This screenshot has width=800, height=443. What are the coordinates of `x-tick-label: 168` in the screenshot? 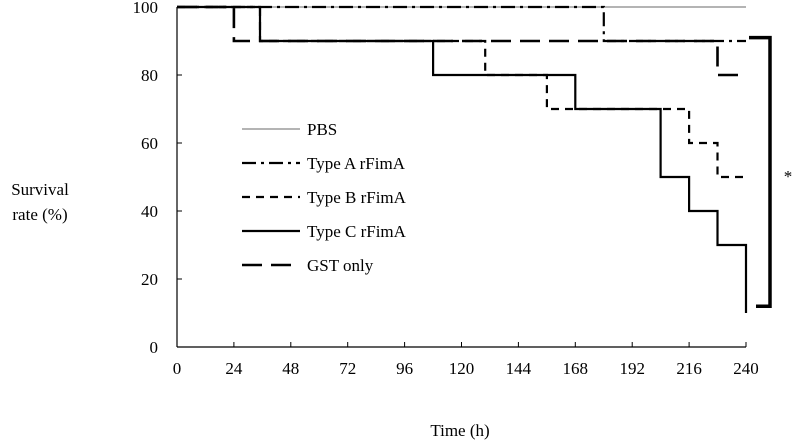 It's located at (576, 368).